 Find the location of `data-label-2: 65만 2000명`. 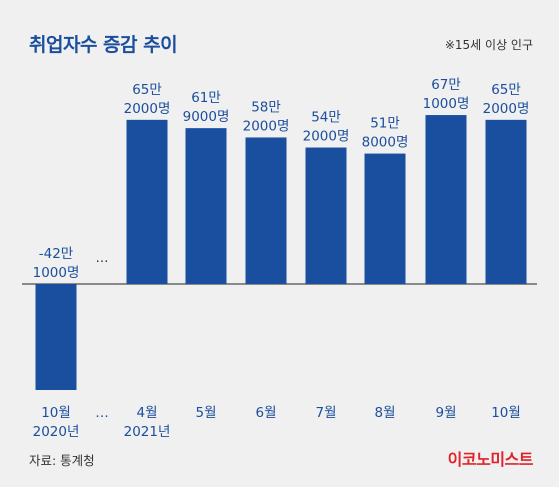

data-label-2: 65만 2000명 is located at coordinates (147, 99).